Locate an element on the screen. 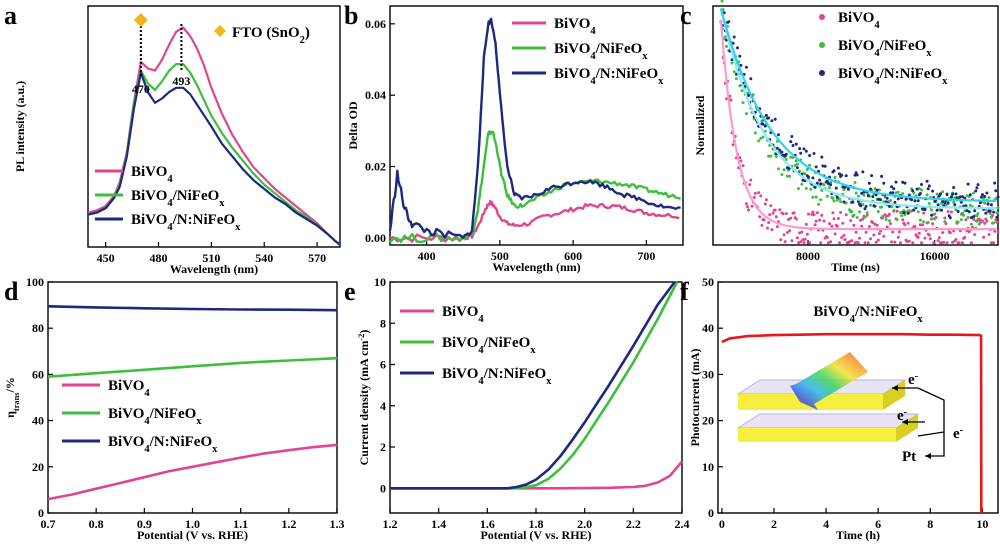  series-line-b is located at coordinates (535, 187).